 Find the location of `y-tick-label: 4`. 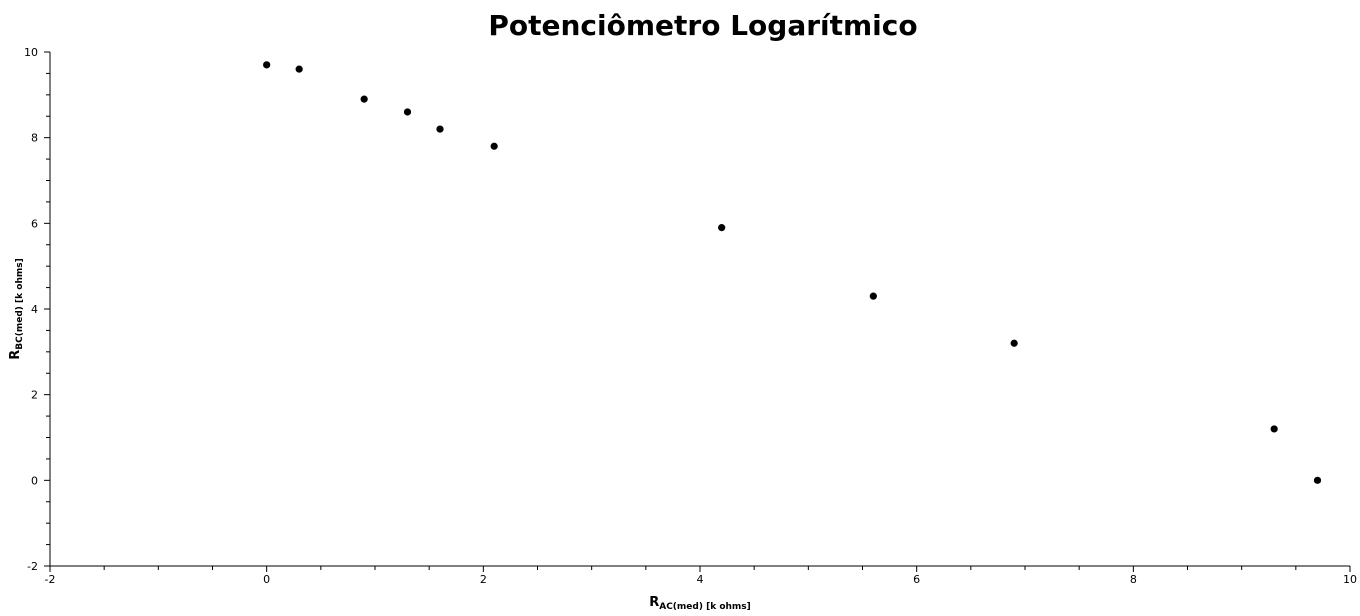

y-tick-label: 4 is located at coordinates (34, 309).